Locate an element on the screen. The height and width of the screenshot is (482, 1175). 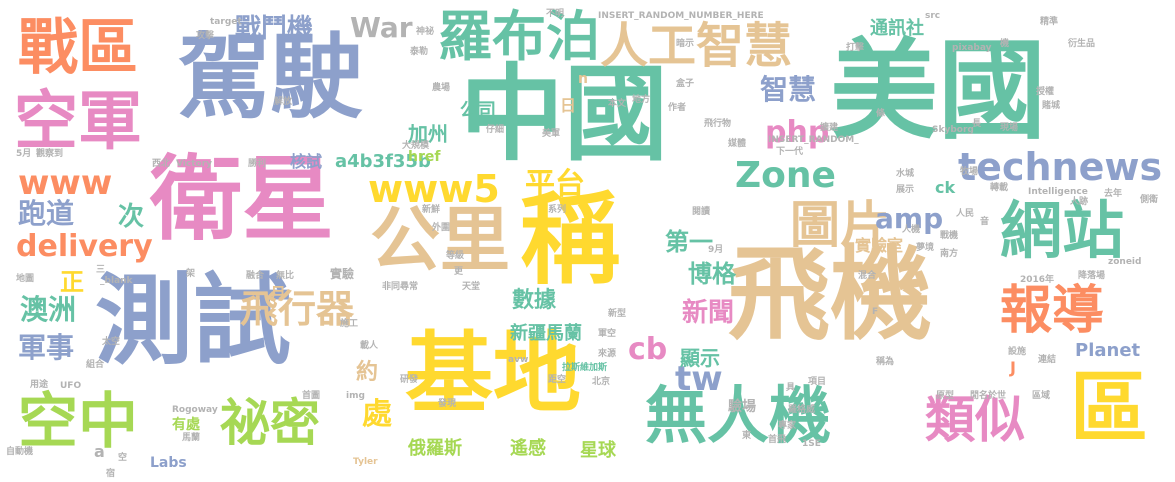
word-cloud-term: 無人機 is located at coordinates (738, 415).